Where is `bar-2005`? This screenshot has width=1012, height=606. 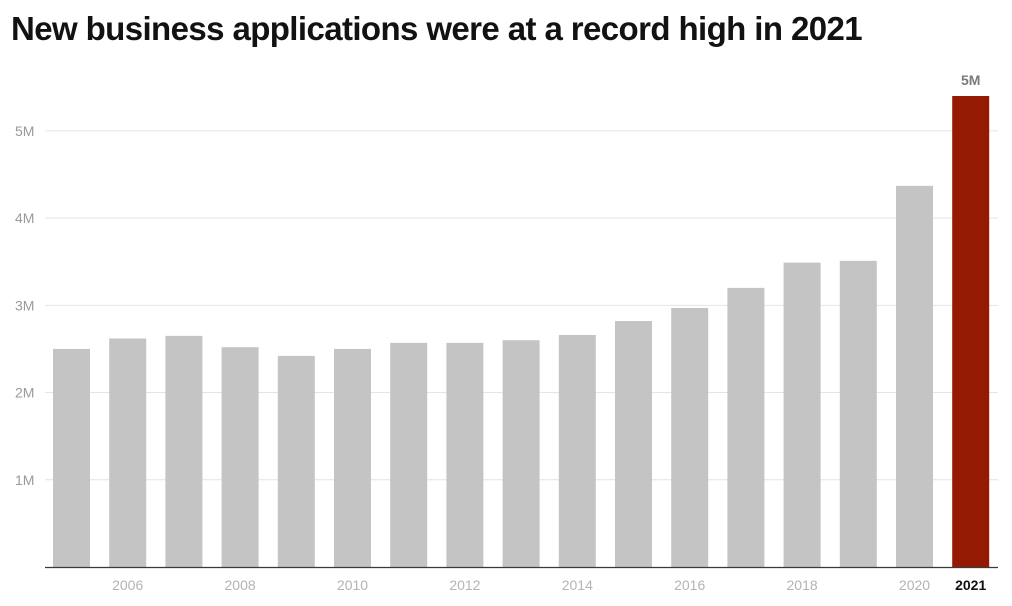
bar-2005 is located at coordinates (71, 457).